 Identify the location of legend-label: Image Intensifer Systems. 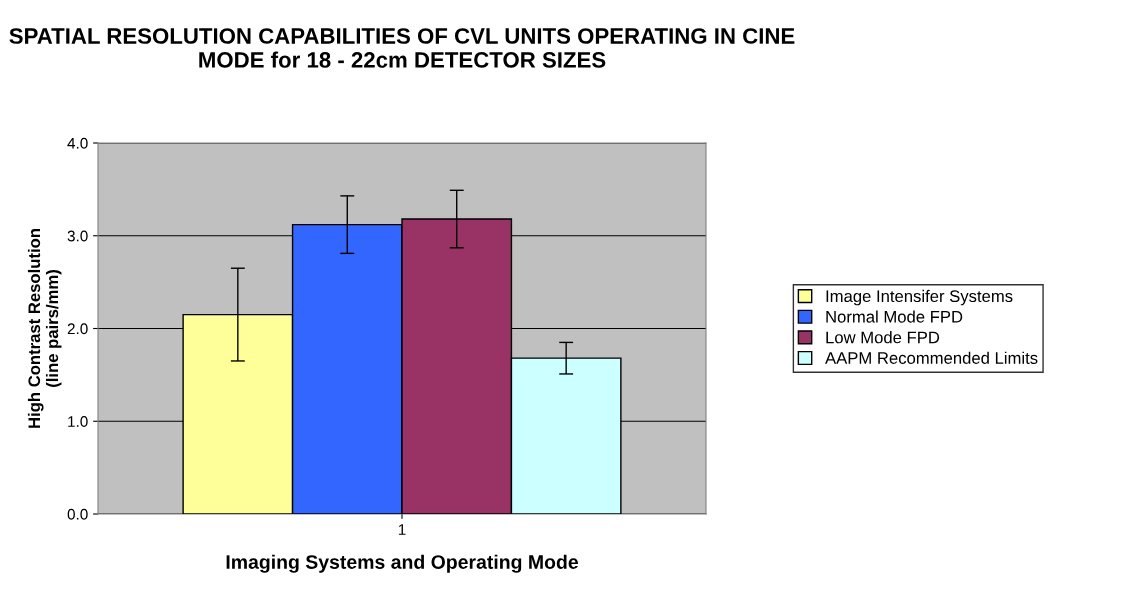
(919, 297).